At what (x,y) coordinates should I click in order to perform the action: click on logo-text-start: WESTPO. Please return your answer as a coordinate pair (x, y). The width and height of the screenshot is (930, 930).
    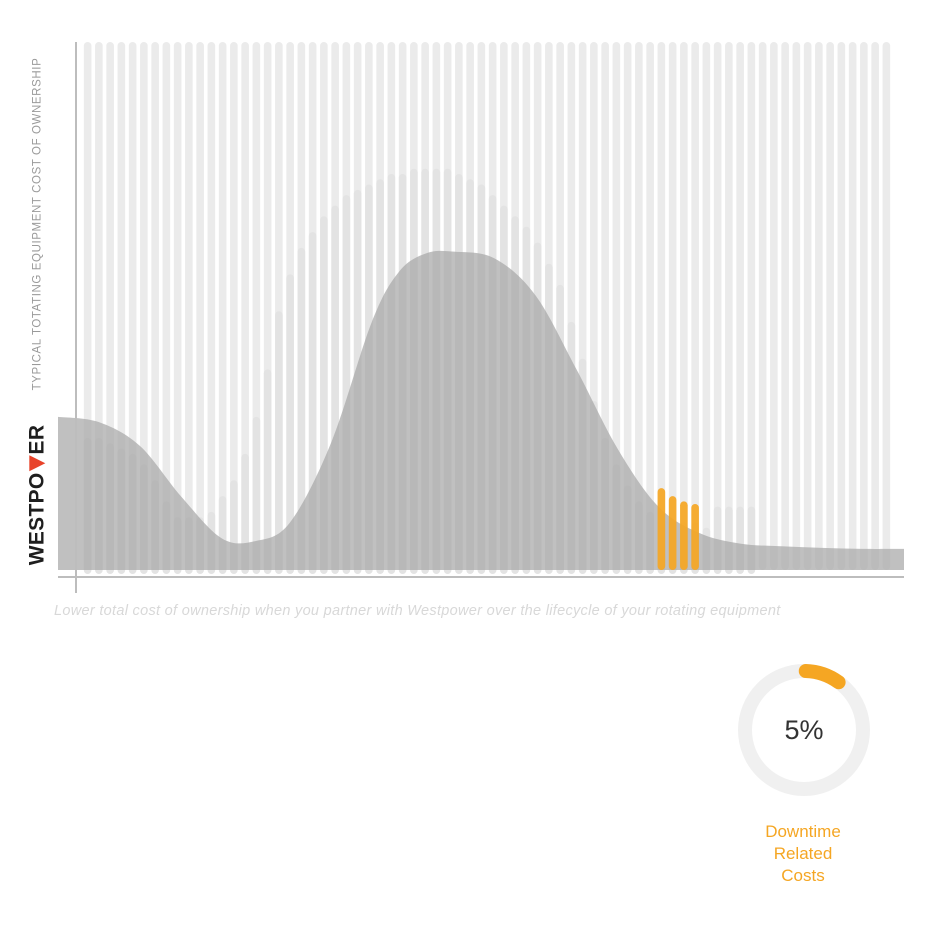
    Looking at the image, I should click on (36, 519).